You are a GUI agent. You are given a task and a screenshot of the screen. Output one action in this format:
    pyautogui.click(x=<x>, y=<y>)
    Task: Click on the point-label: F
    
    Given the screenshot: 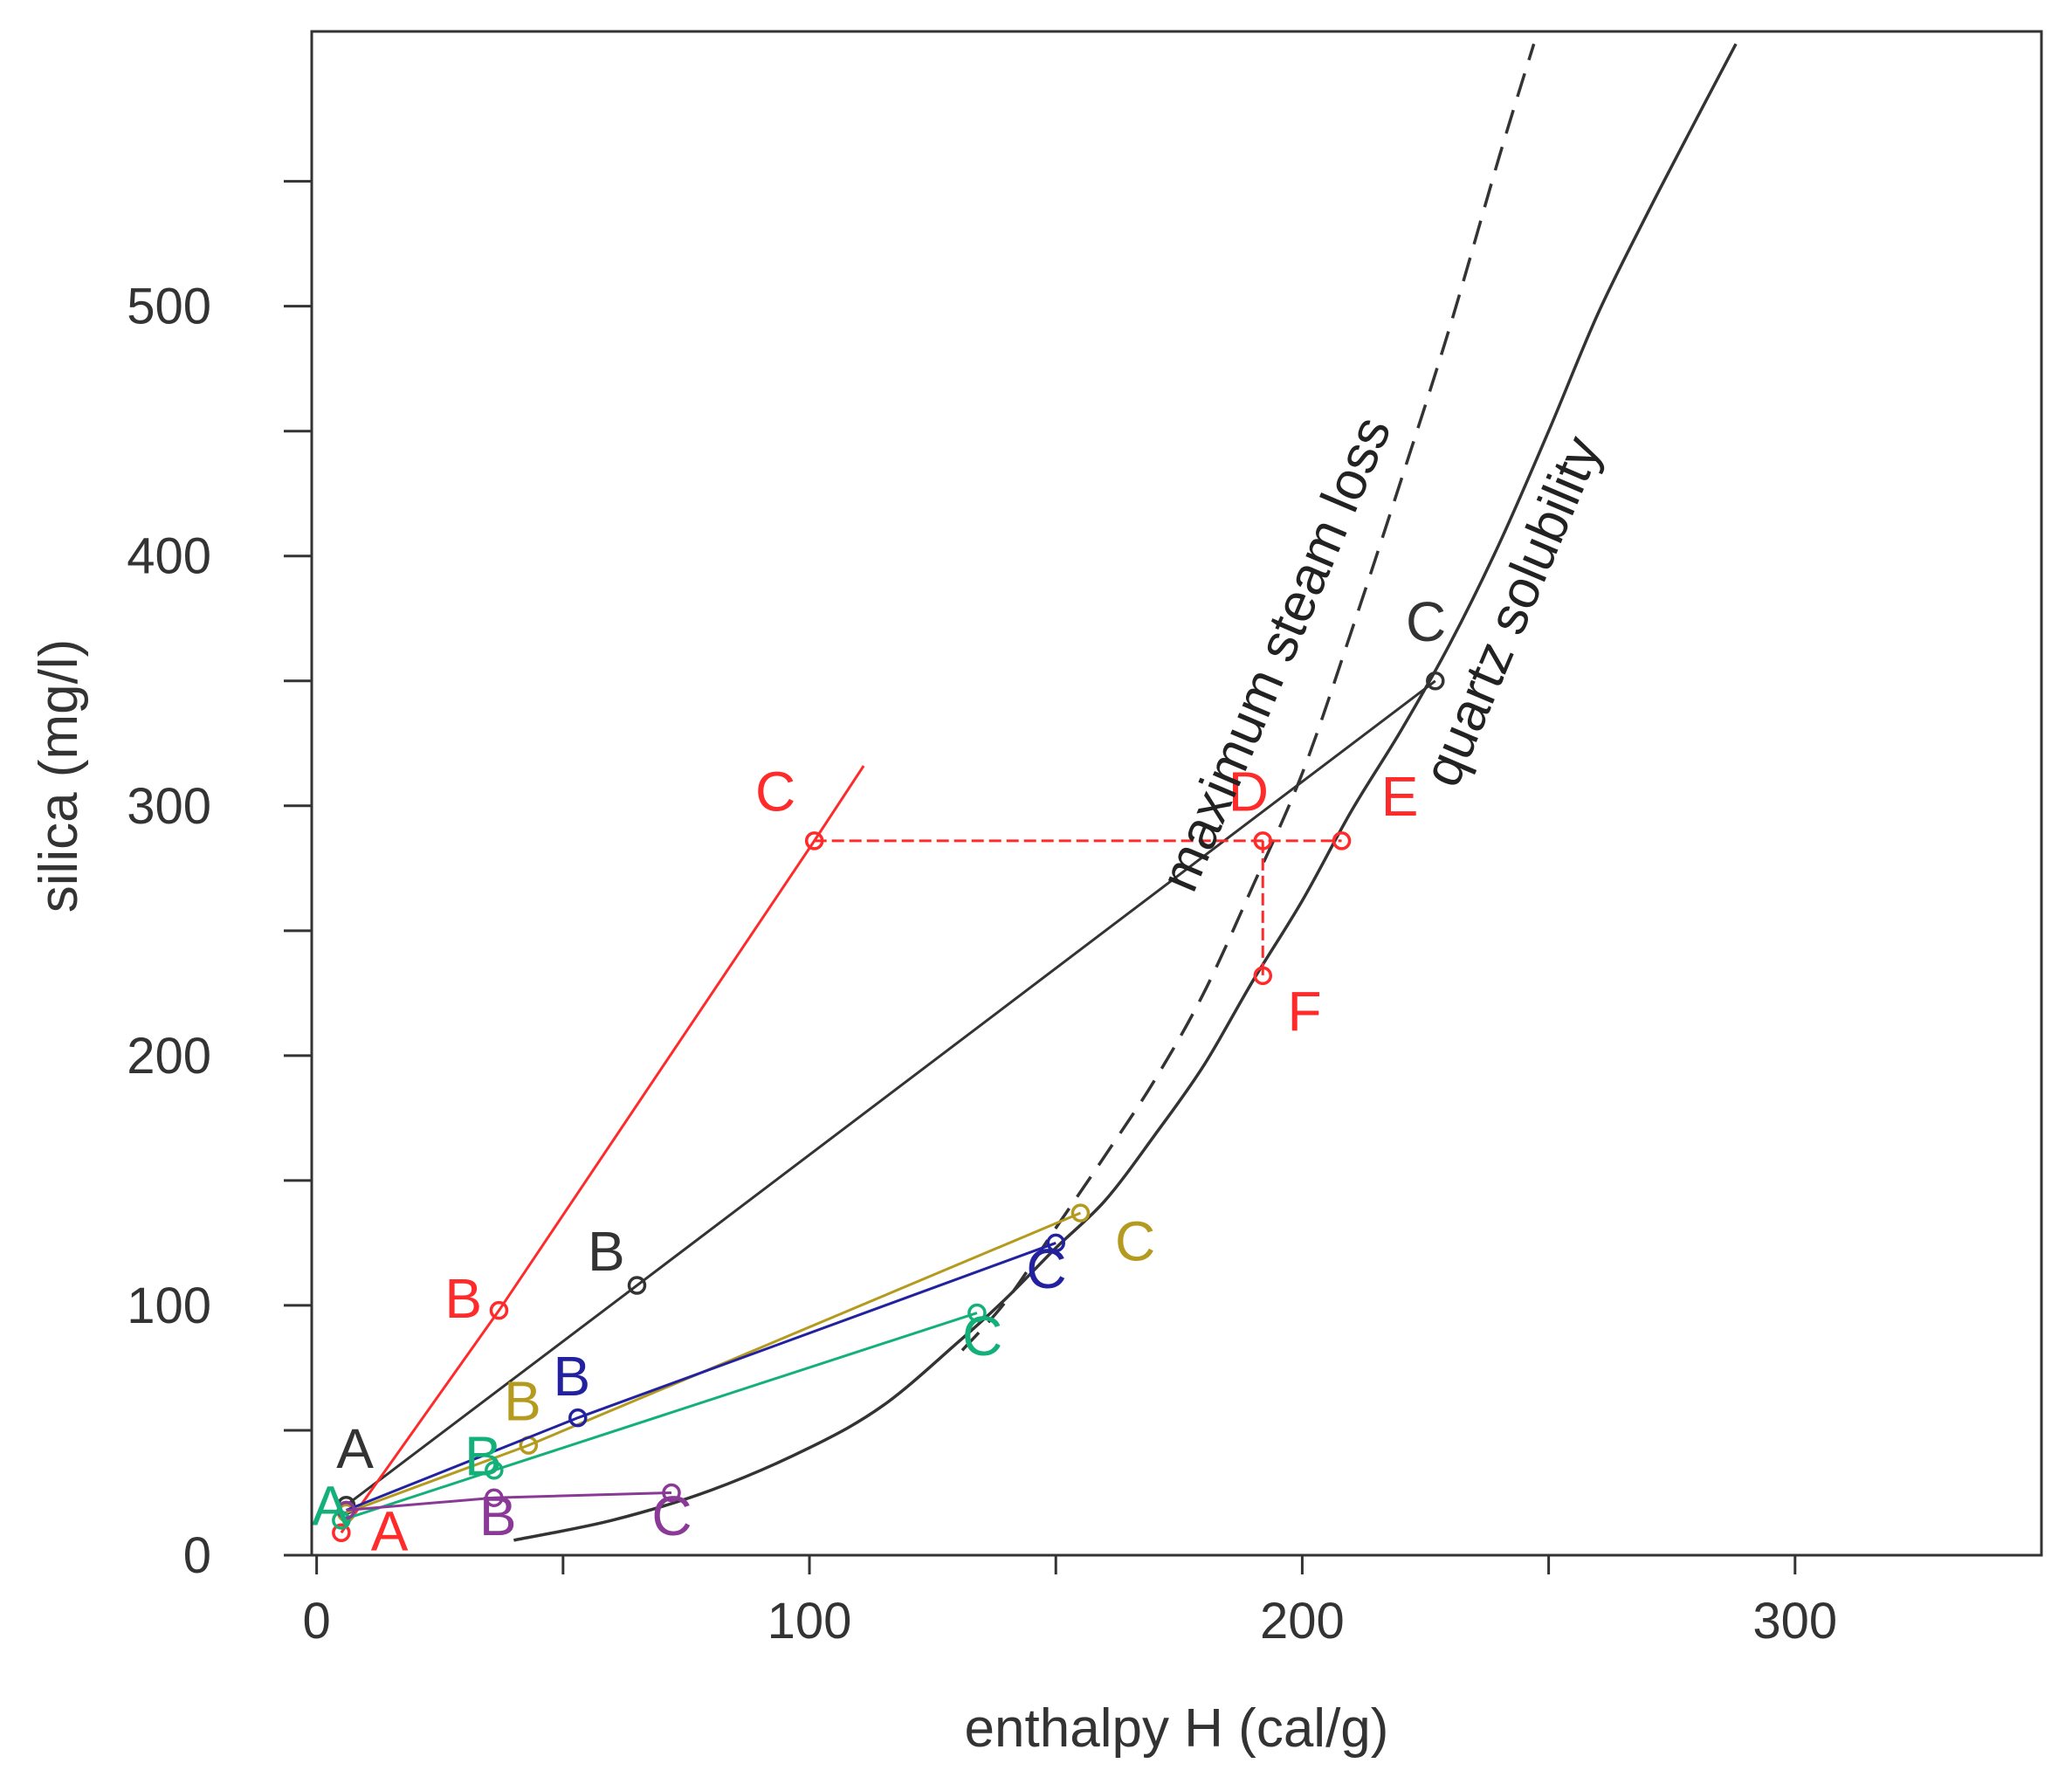 What is the action you would take?
    pyautogui.click(x=1304, y=1011)
    